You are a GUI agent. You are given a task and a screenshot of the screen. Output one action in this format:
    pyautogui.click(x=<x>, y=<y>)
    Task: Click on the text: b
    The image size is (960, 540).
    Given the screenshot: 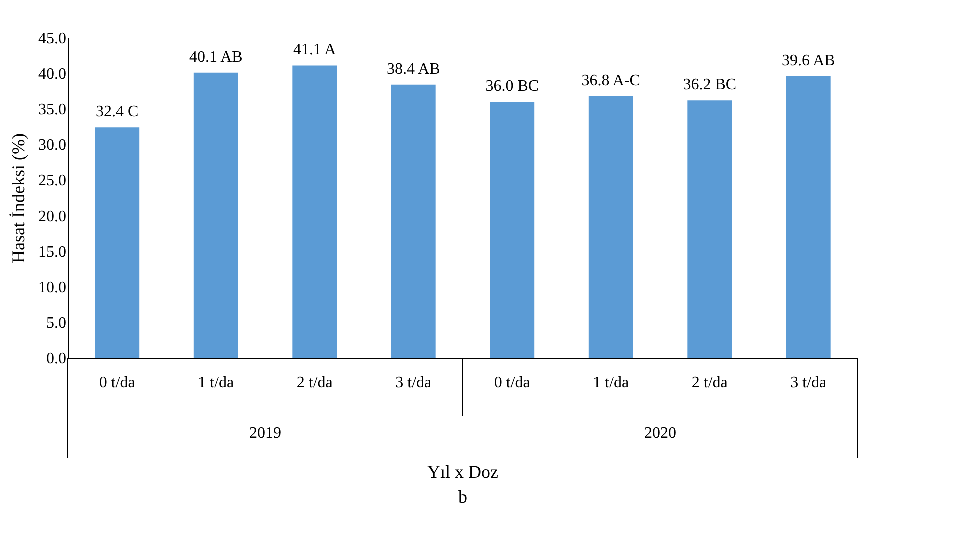 What is the action you would take?
    pyautogui.click(x=463, y=497)
    